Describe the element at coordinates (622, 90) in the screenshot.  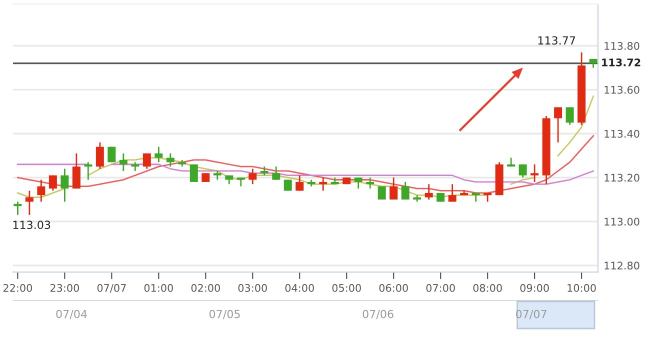
I see `y-tick-label: 113.60` at that location.